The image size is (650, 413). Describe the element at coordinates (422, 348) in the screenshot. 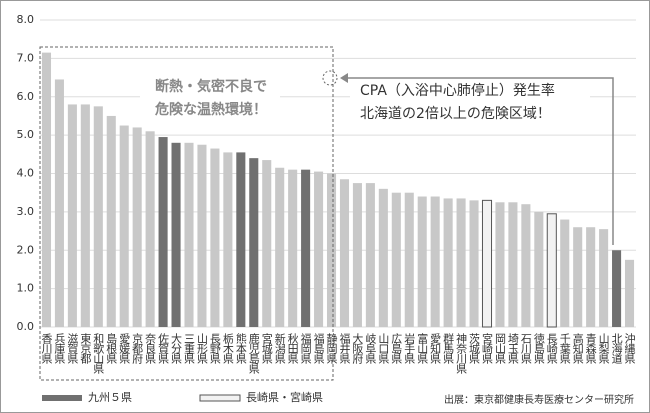

I see `x-tick-label: 富山県` at that location.